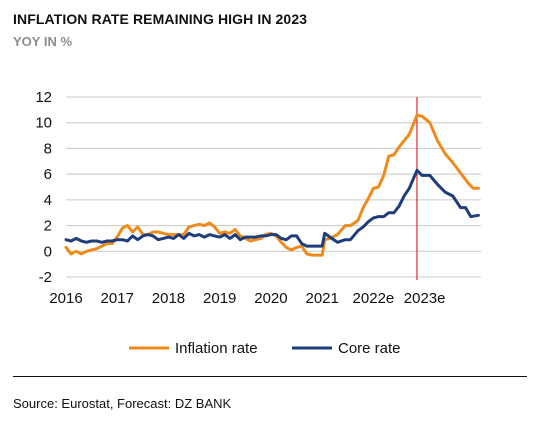 This screenshot has width=553, height=433. I want to click on legend-item: Core rate, so click(346, 348).